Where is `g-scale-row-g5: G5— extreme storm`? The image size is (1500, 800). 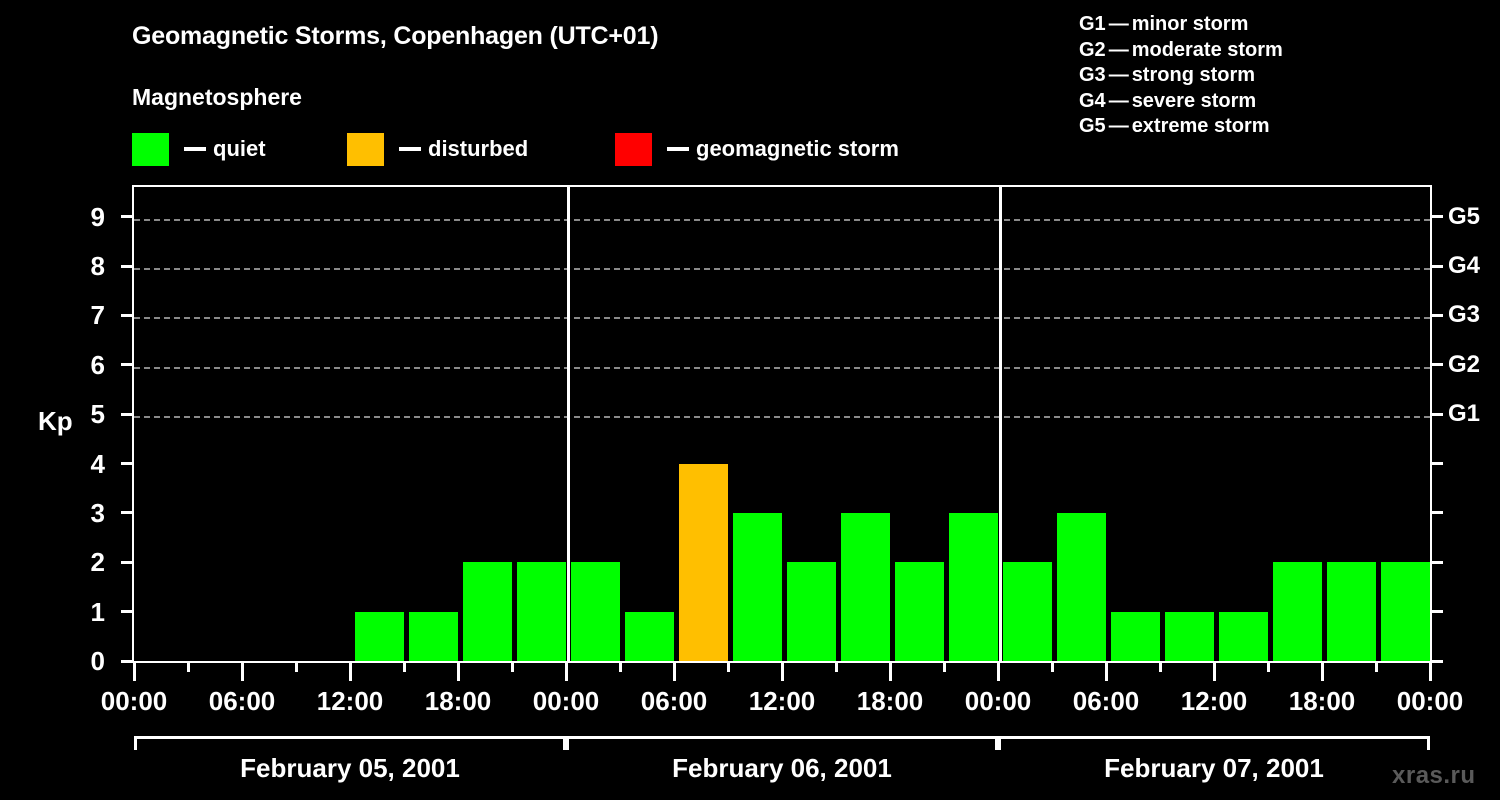
g-scale-row-g5: G5— extreme storm is located at coordinates (1181, 127).